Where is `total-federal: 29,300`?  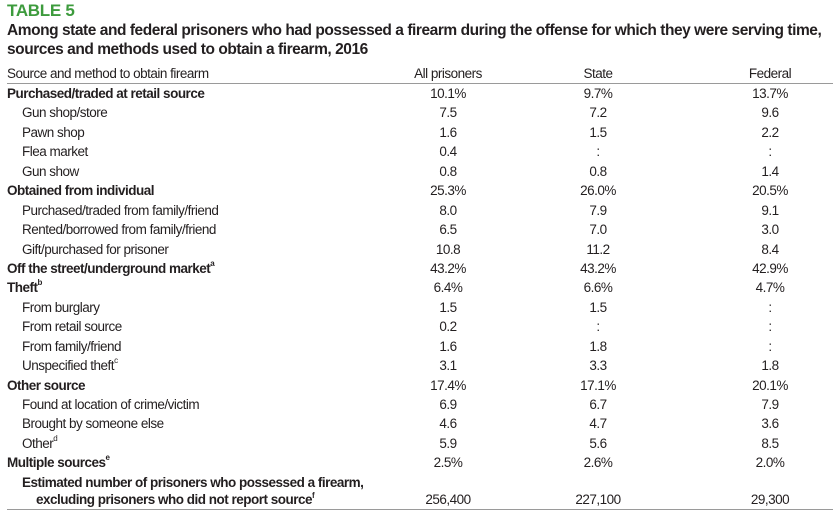 total-federal: 29,300 is located at coordinates (770, 499).